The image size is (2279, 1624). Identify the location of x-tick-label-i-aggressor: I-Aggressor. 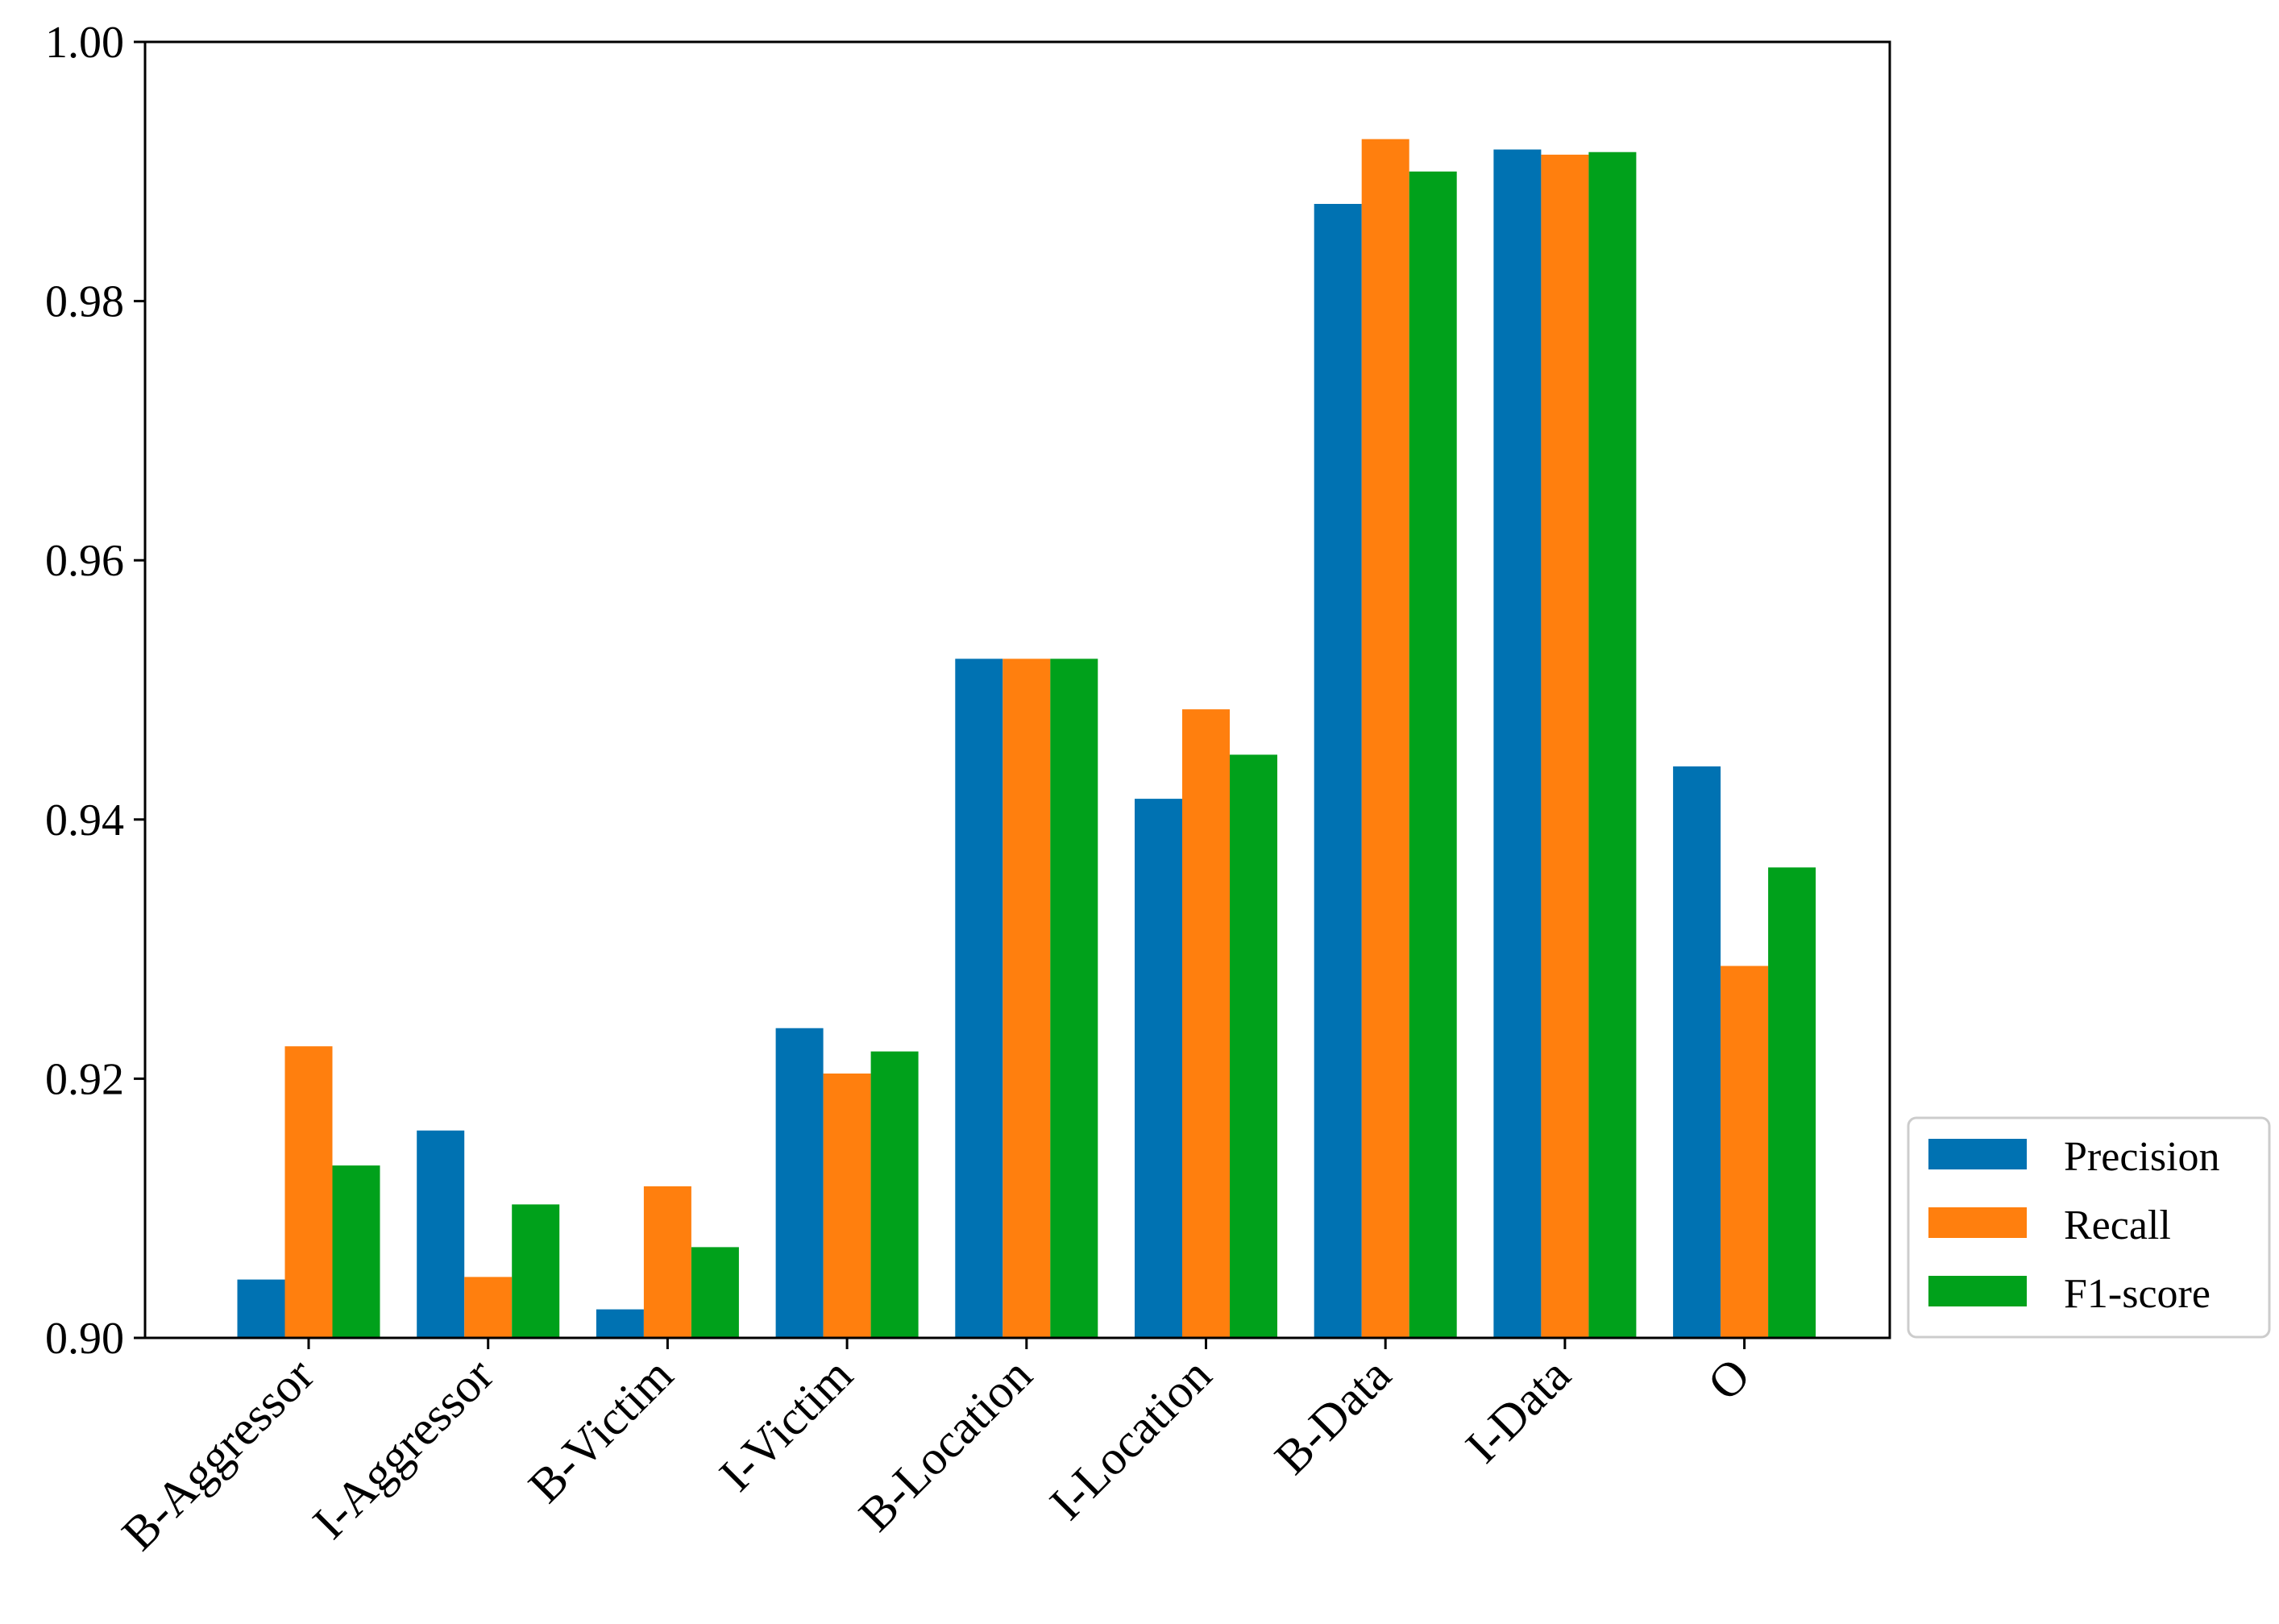
(403, 1449).